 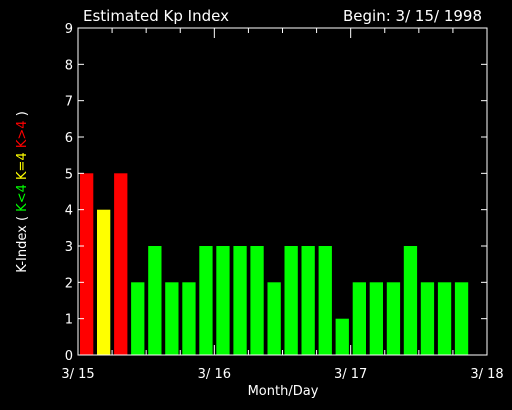 What do you see at coordinates (69, 283) in the screenshot?
I see `y-tick-label: 2` at bounding box center [69, 283].